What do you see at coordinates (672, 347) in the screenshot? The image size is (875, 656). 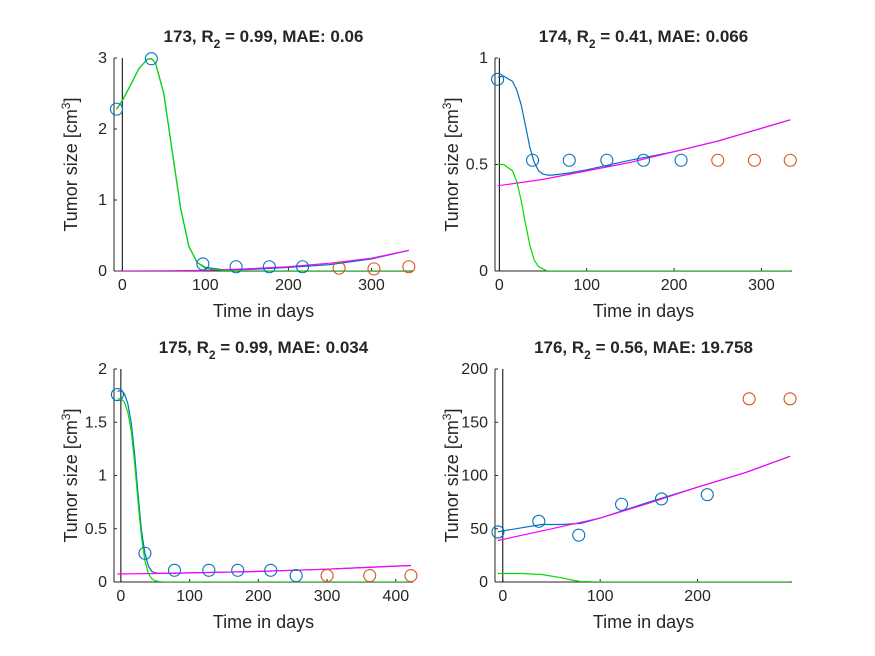 I see `title-stats: = 0.56, MAE: 19.758` at bounding box center [672, 347].